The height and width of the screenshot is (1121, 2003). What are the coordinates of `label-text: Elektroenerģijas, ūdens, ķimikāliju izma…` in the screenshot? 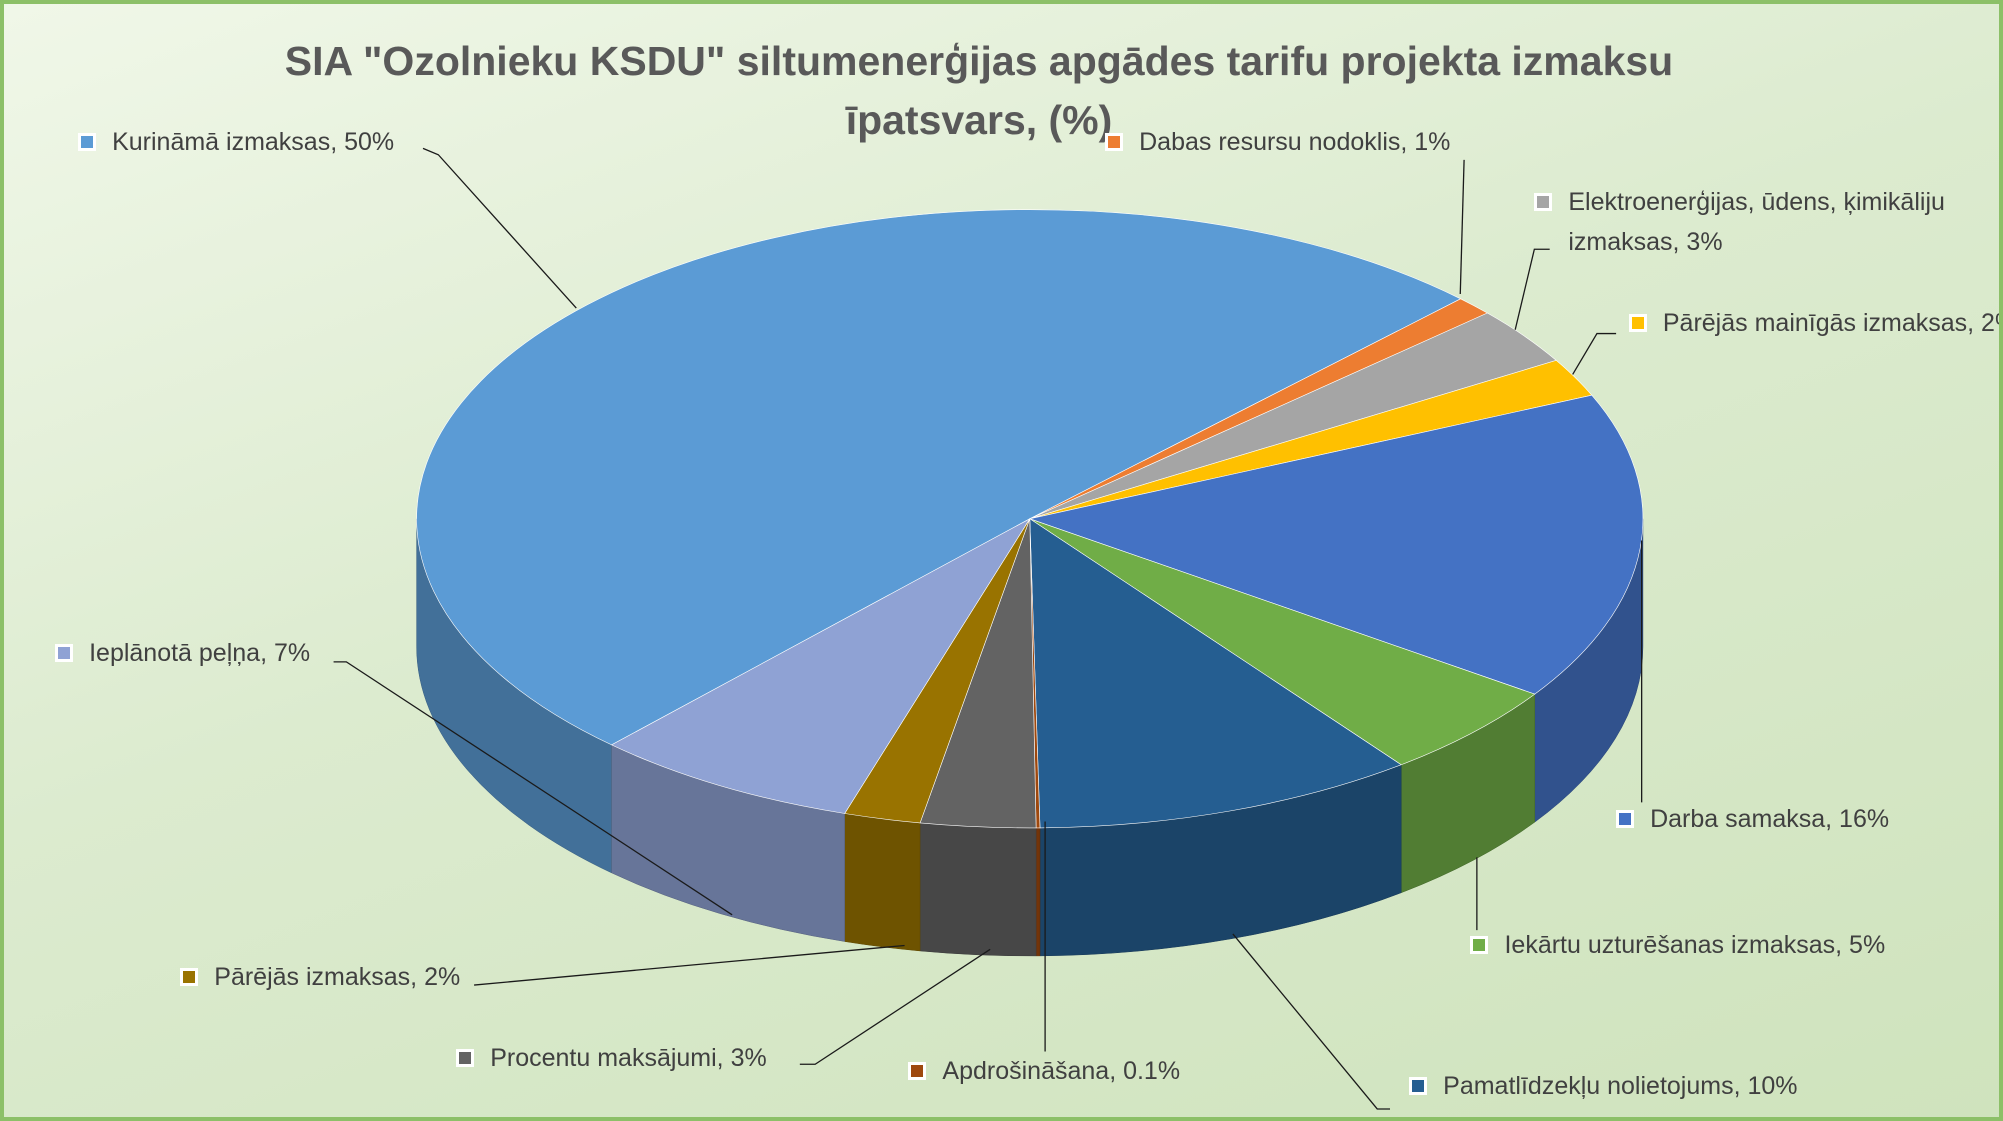 It's located at (1756, 222).